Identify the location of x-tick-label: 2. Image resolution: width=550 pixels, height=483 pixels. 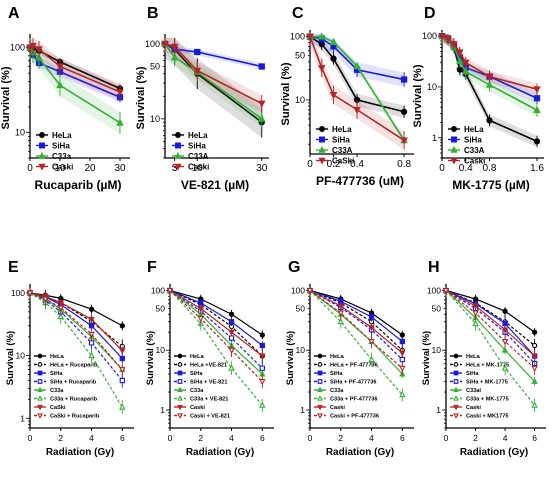
(200, 438).